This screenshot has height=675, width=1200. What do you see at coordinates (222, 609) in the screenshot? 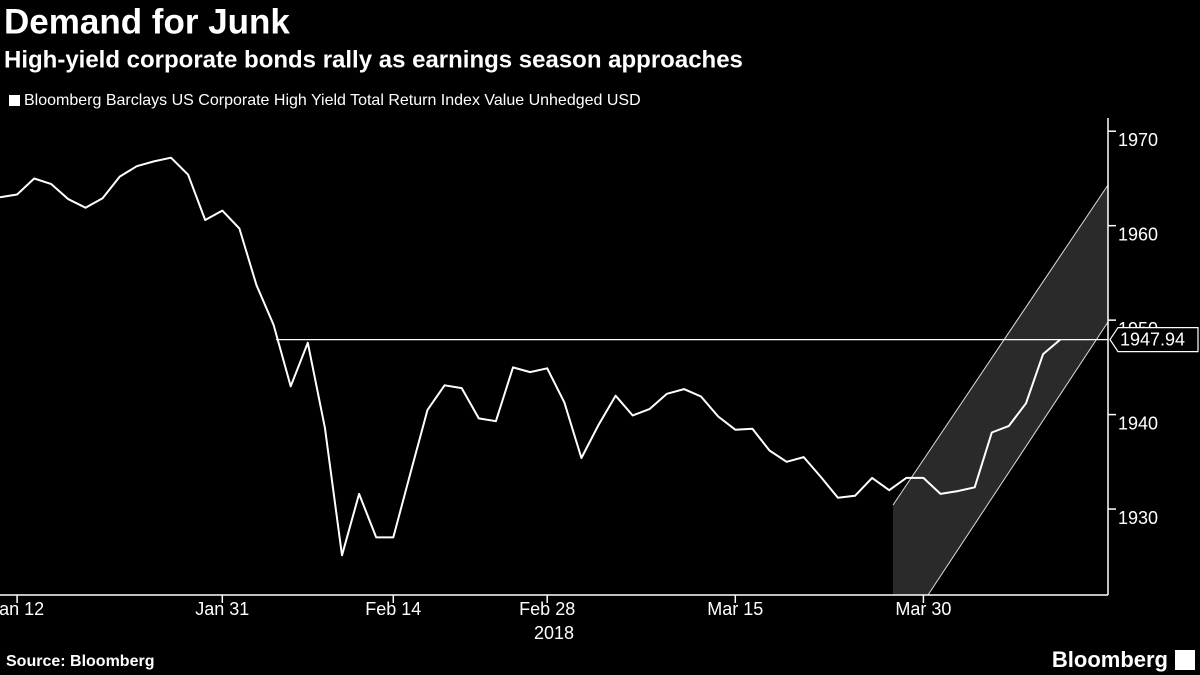
I see `x-tick-label: Jan 31` at bounding box center [222, 609].